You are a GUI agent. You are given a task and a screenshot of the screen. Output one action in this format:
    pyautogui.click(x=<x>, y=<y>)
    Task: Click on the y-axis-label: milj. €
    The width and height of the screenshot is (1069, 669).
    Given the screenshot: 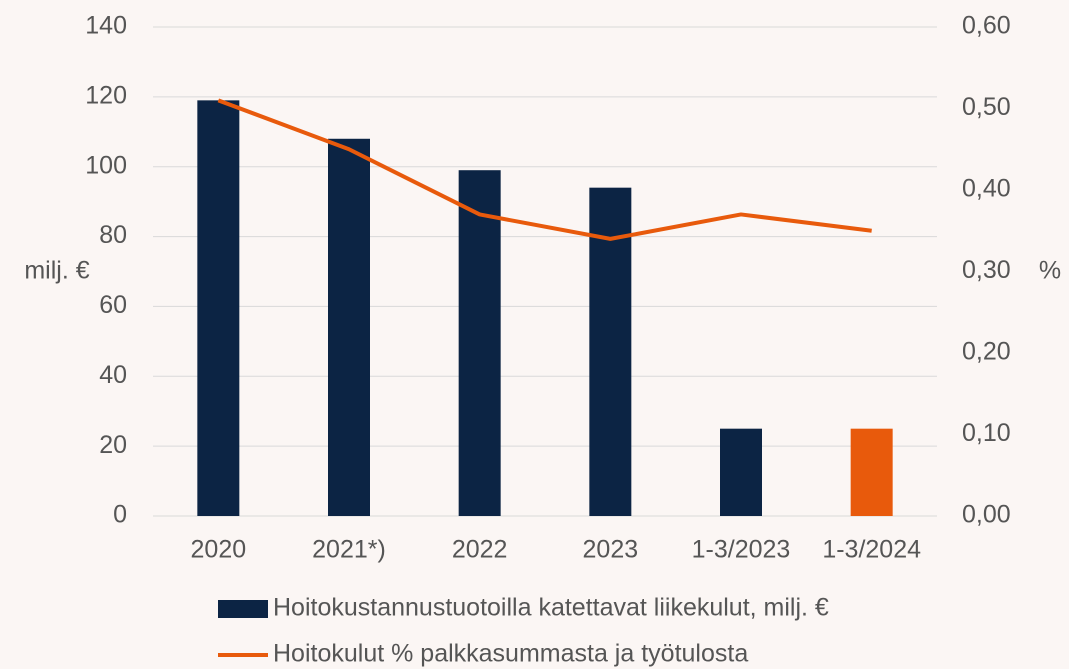 What is the action you would take?
    pyautogui.click(x=56, y=271)
    